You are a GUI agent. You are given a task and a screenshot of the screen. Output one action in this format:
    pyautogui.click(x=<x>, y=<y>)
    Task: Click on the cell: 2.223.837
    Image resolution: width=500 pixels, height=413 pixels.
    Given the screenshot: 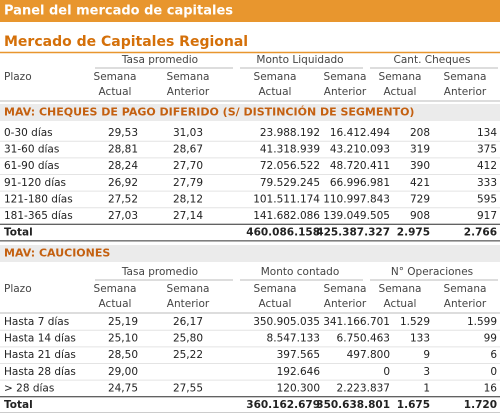 What is the action you would take?
    pyautogui.click(x=363, y=388)
    